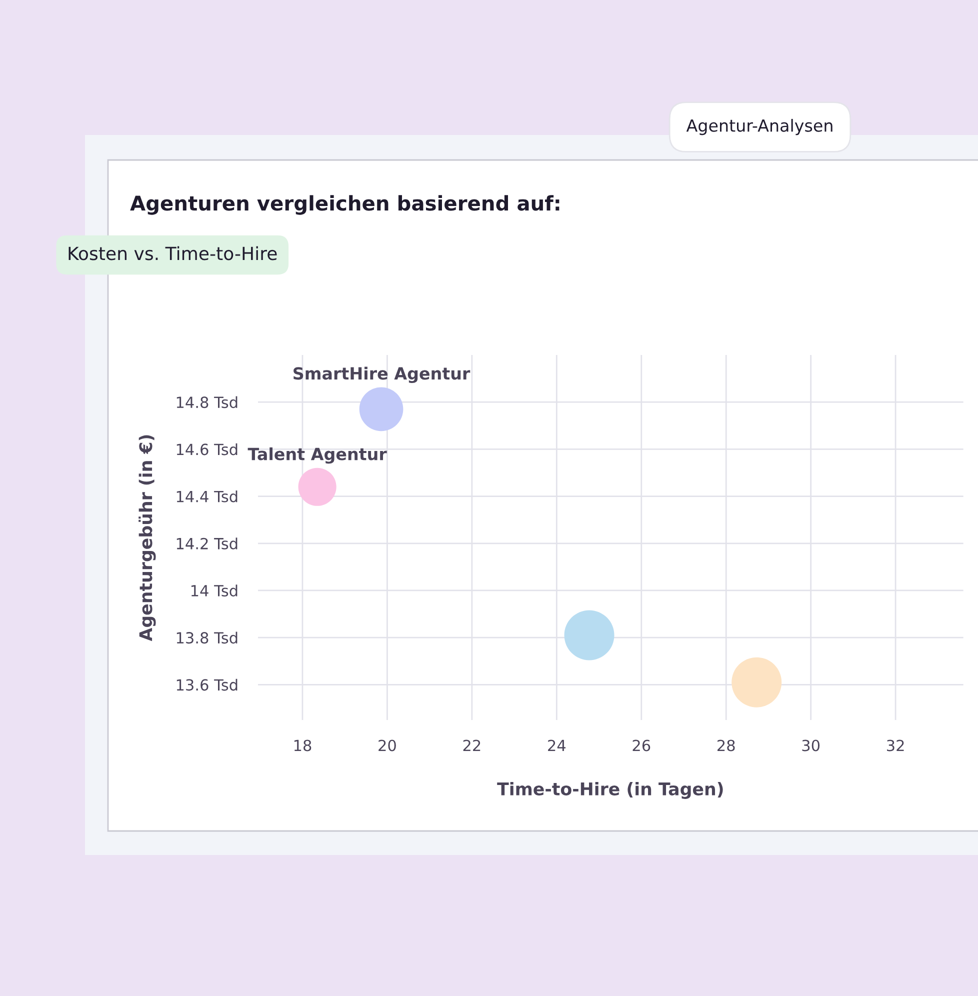 This screenshot has height=996, width=978. Describe the element at coordinates (726, 746) in the screenshot. I see `x-tick-label: 28` at that location.